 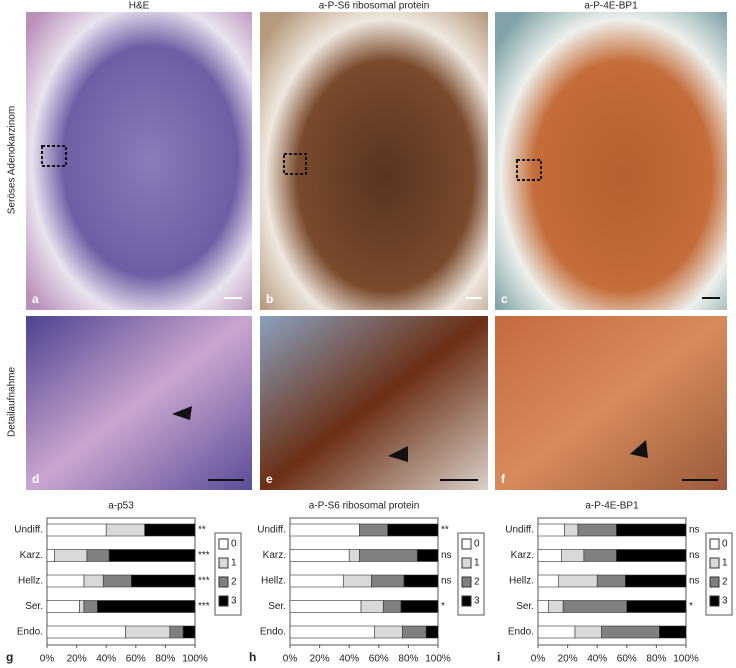 What do you see at coordinates (35, 299) in the screenshot?
I see `panel-letter: a` at bounding box center [35, 299].